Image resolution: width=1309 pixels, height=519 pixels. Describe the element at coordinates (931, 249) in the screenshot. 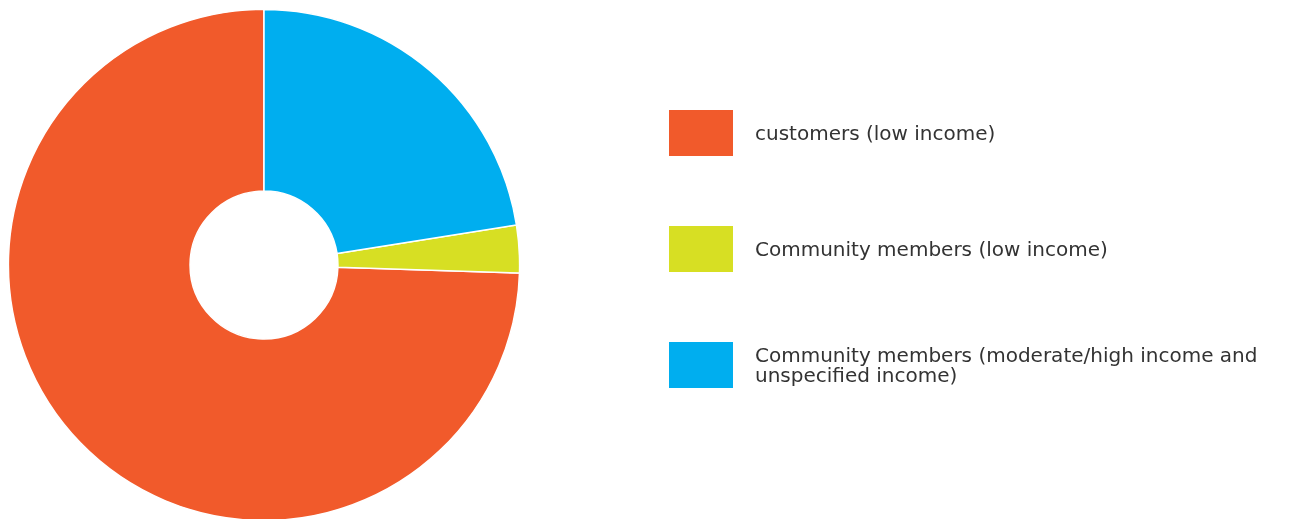

I see `legend-label: Community members (low income)` at that location.